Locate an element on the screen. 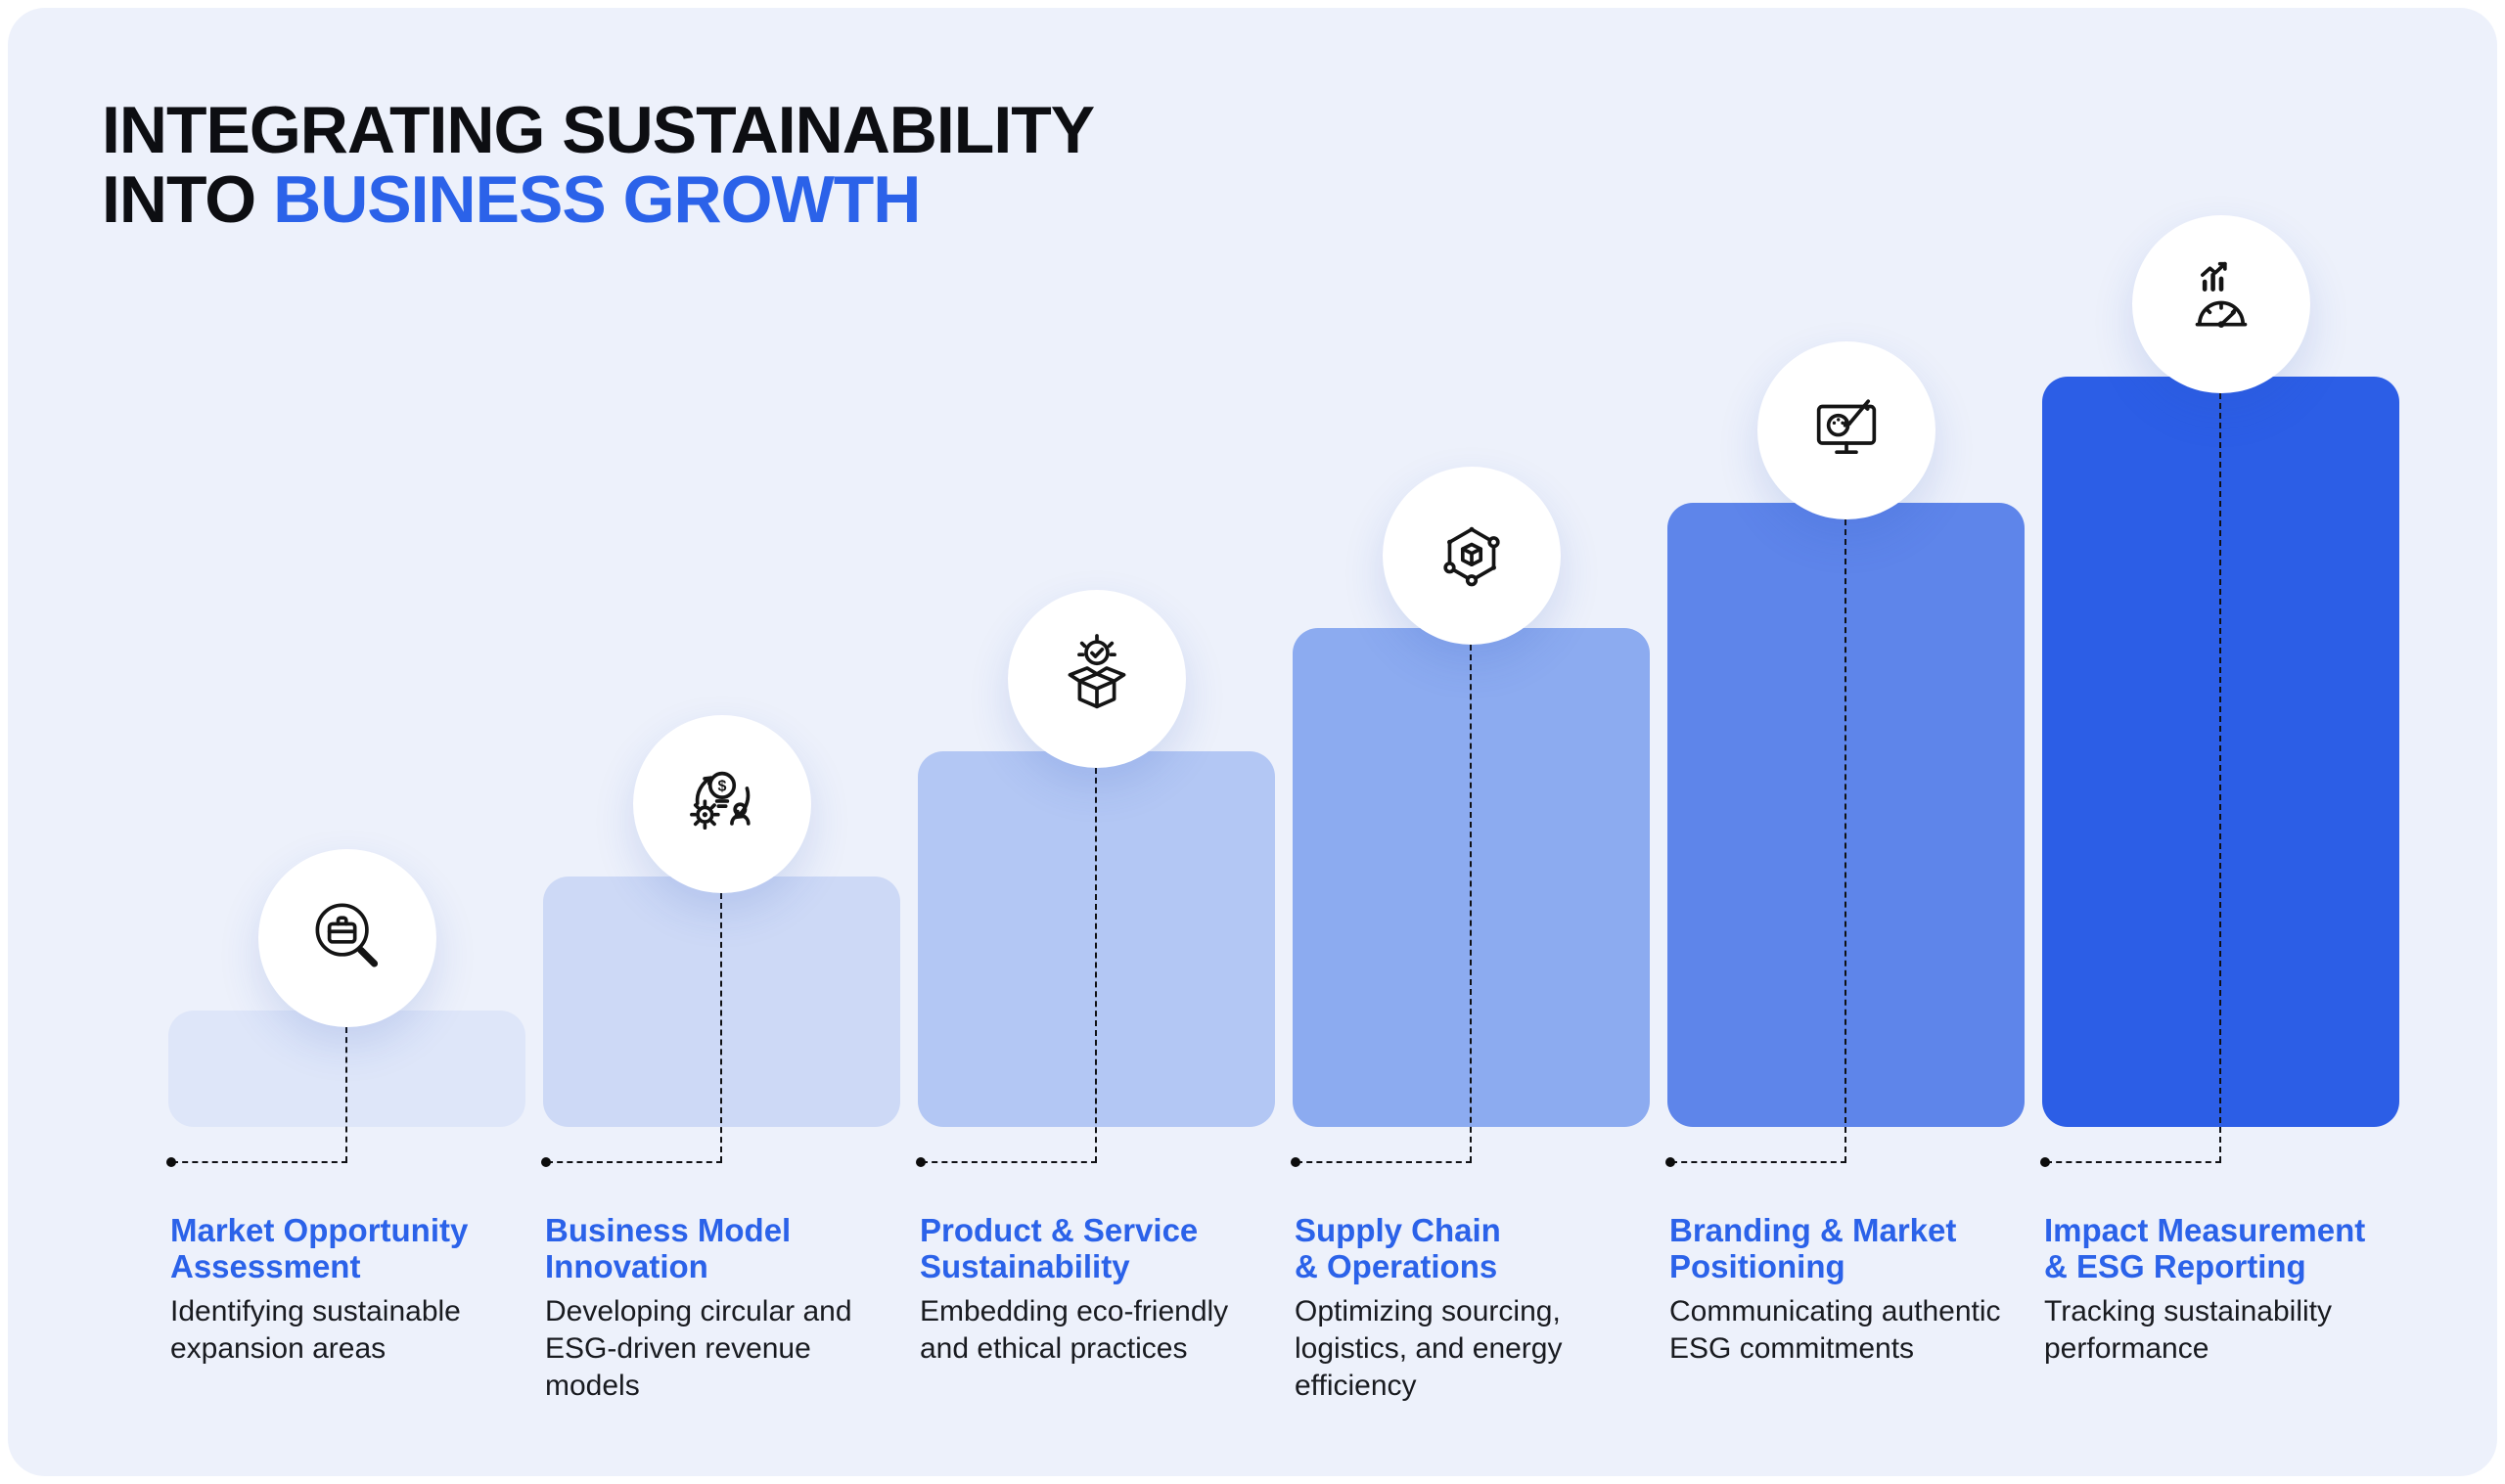 This screenshot has width=2505, height=1484. briefcase-search-icon is located at coordinates (346, 935).